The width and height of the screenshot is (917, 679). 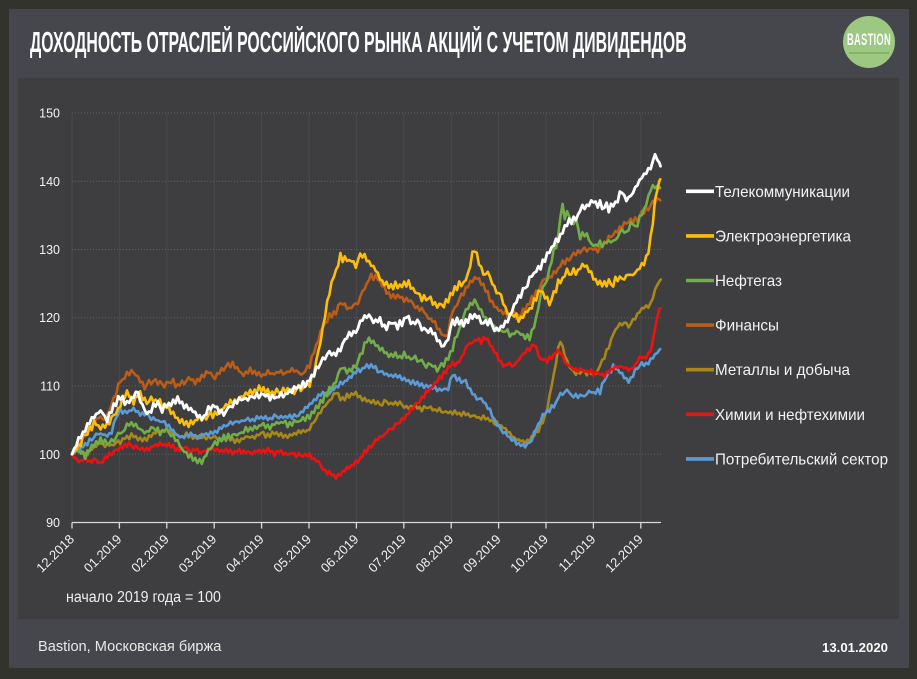 What do you see at coordinates (49, 250) in the screenshot?
I see `svg-text: 130` at bounding box center [49, 250].